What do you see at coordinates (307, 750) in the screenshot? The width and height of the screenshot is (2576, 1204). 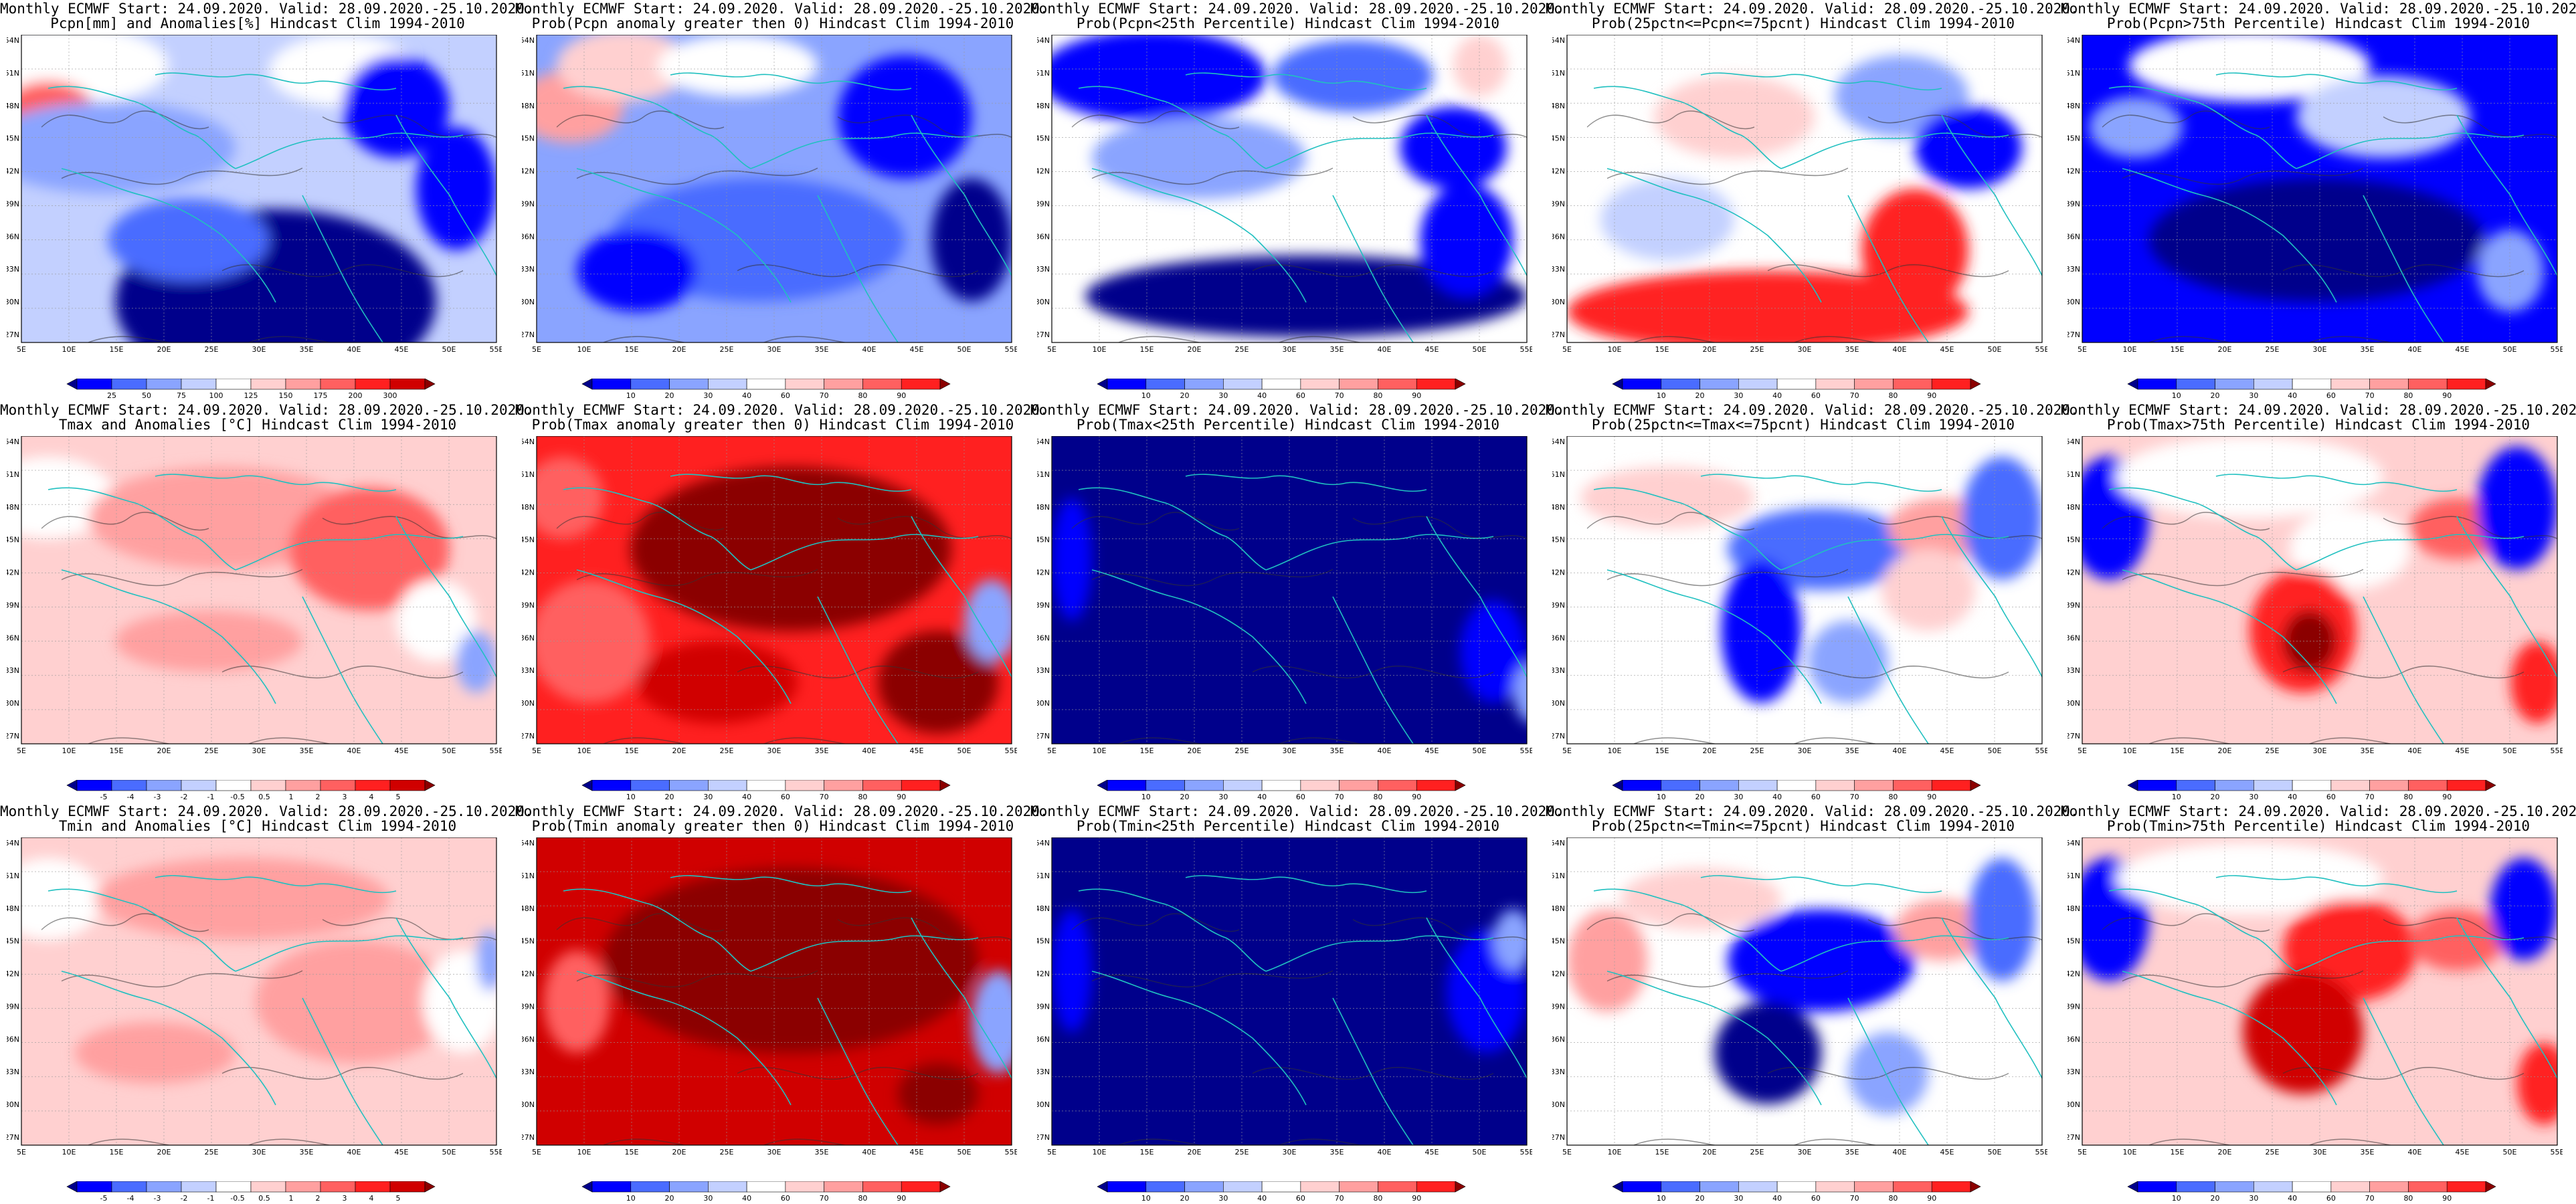 I see `lon-label: 35E` at bounding box center [307, 750].